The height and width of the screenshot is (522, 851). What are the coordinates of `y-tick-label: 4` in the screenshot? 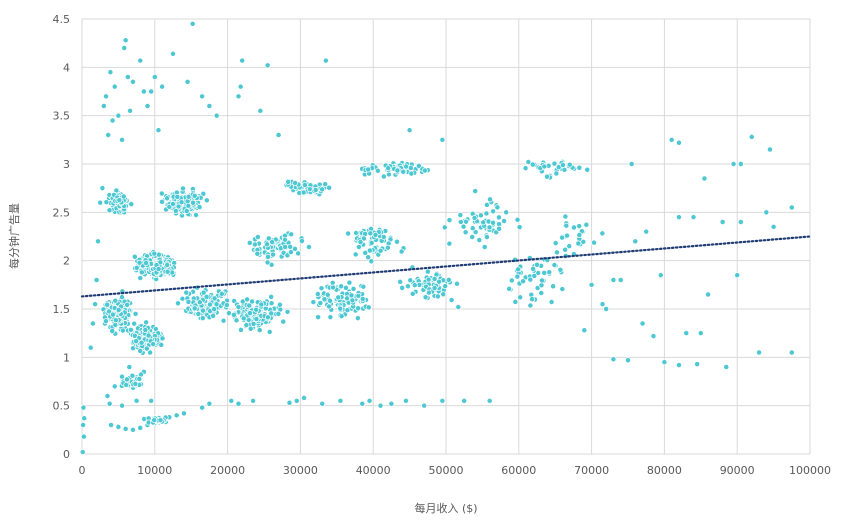 It's located at (66, 67).